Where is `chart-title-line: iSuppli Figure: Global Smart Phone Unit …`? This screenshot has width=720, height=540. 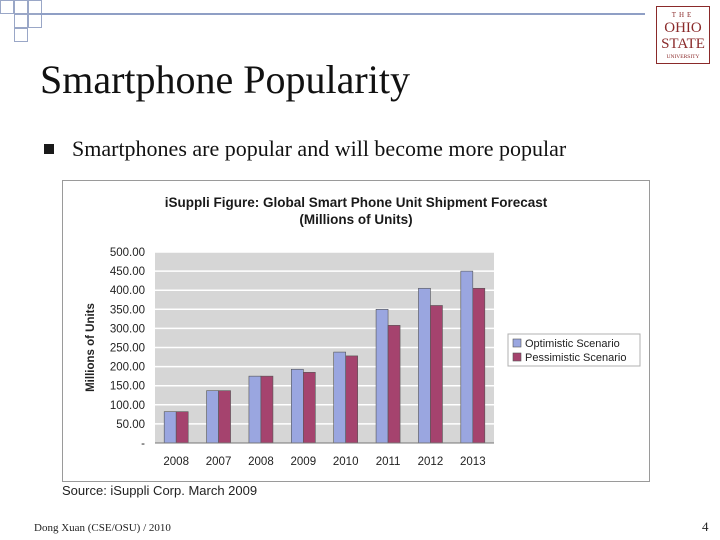 chart-title-line: iSuppli Figure: Global Smart Phone Unit … is located at coordinates (356, 202).